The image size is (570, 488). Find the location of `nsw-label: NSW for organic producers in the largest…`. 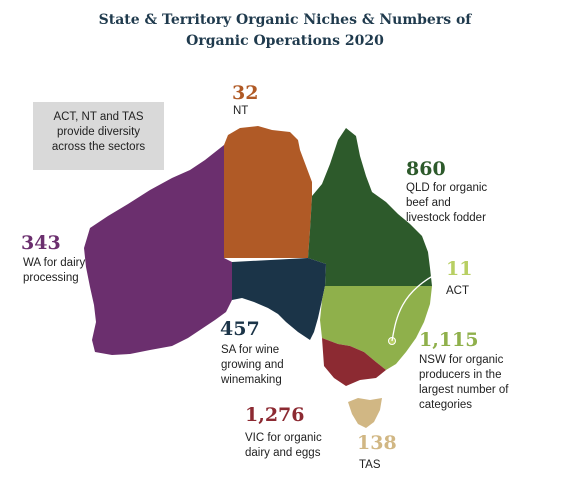

nsw-label: NSW for organic producers in the largest… is located at coordinates (464, 383).